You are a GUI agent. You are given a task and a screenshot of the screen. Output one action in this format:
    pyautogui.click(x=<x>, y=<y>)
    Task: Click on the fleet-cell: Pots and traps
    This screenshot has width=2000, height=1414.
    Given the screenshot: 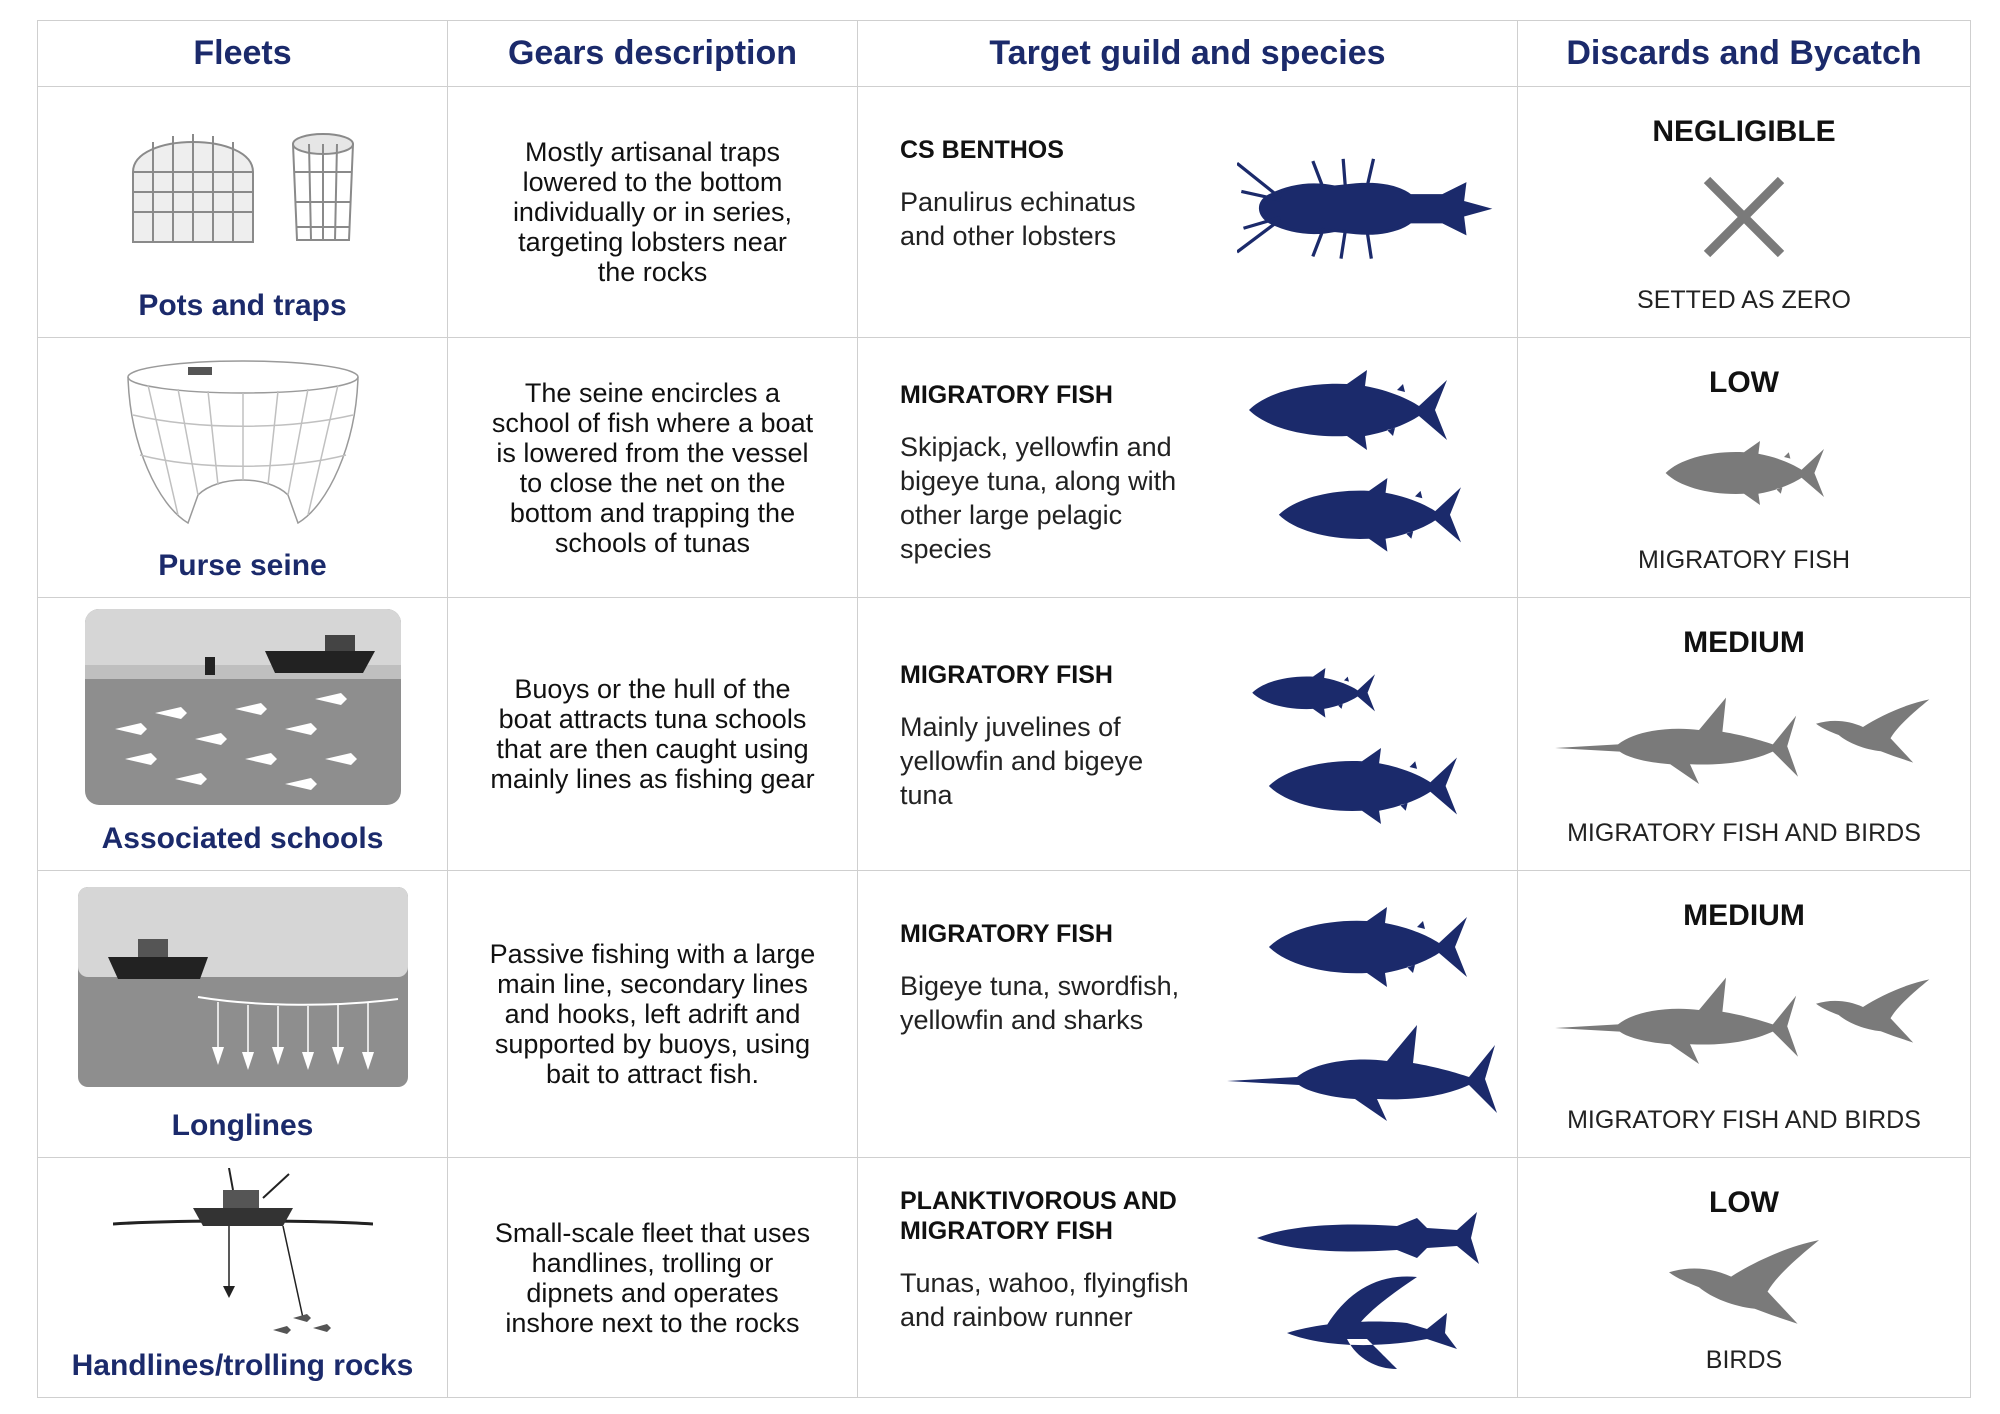 What is the action you would take?
    pyautogui.click(x=243, y=212)
    